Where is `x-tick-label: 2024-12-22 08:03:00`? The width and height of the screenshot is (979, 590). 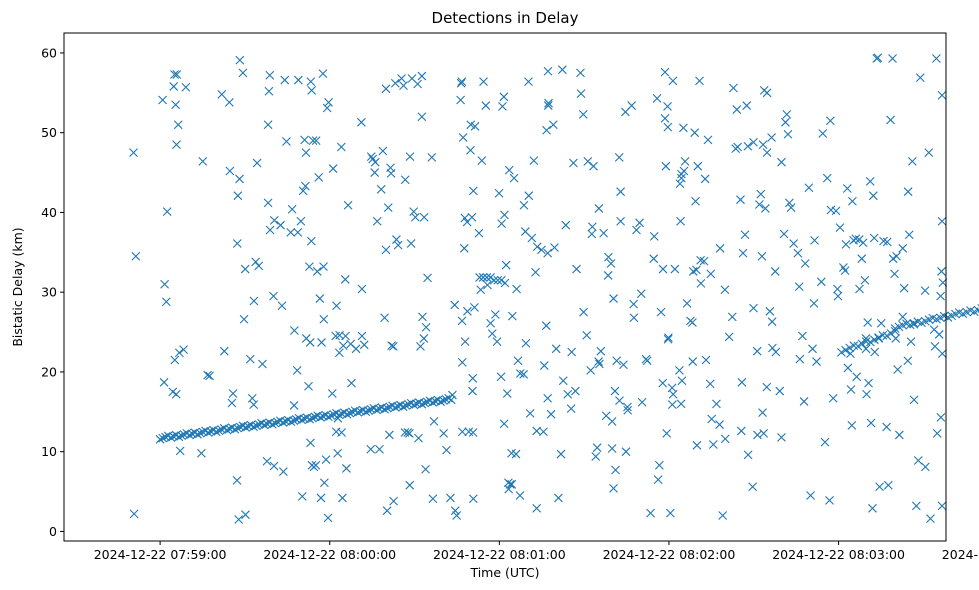 x-tick-label: 2024-12-22 08:03:00 is located at coordinates (838, 554).